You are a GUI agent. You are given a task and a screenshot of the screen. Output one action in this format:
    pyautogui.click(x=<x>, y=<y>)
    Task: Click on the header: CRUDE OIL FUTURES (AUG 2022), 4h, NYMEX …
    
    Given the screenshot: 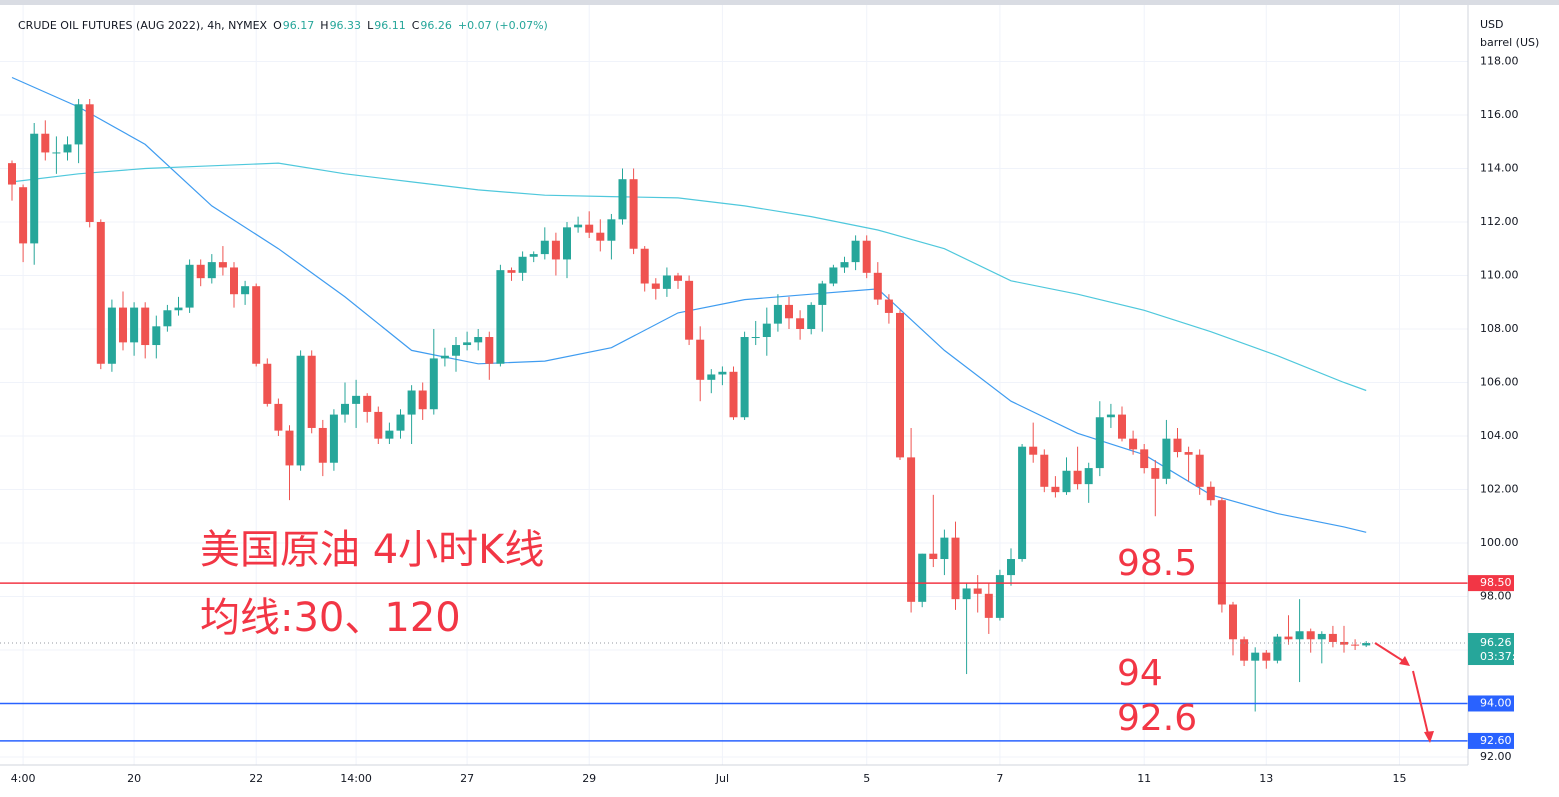 What is the action you would take?
    pyautogui.click(x=283, y=25)
    